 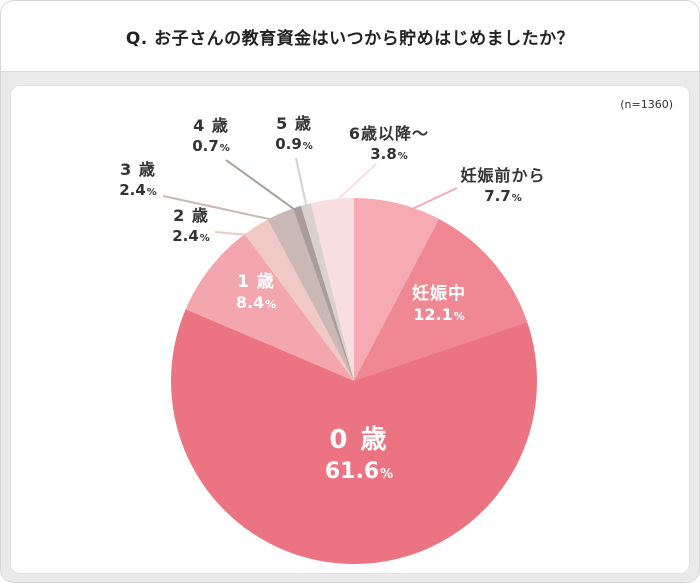 I want to click on slice-value: 8.4, so click(x=250, y=303).